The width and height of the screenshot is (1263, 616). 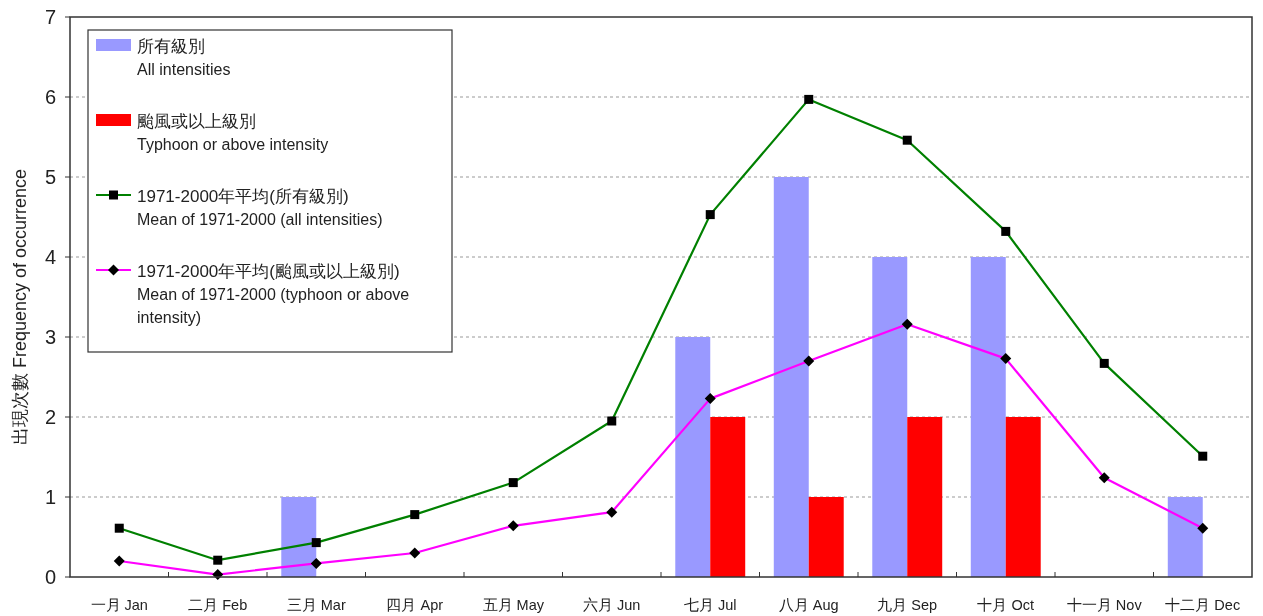 What do you see at coordinates (50, 417) in the screenshot?
I see `y-tick-label: 2` at bounding box center [50, 417].